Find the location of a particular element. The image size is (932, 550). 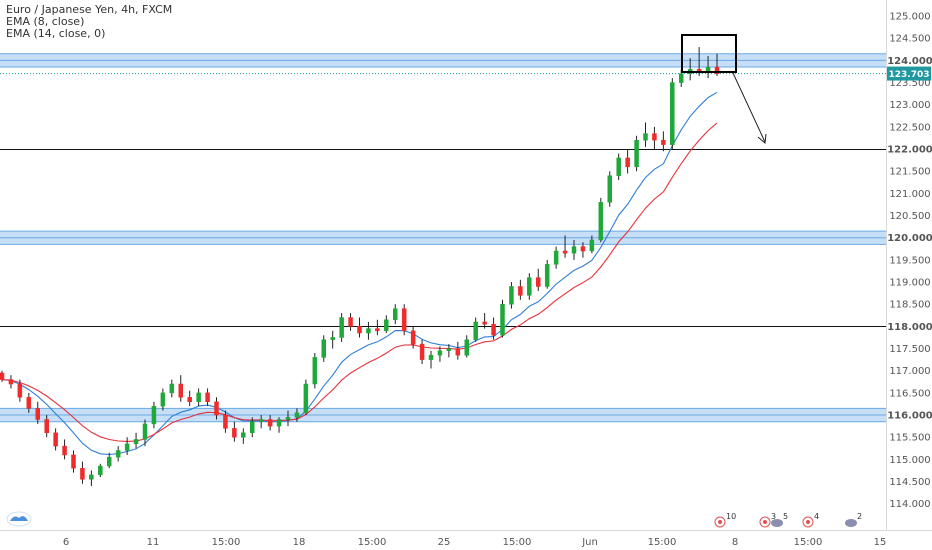

tradingview-logo is located at coordinates (19, 519).